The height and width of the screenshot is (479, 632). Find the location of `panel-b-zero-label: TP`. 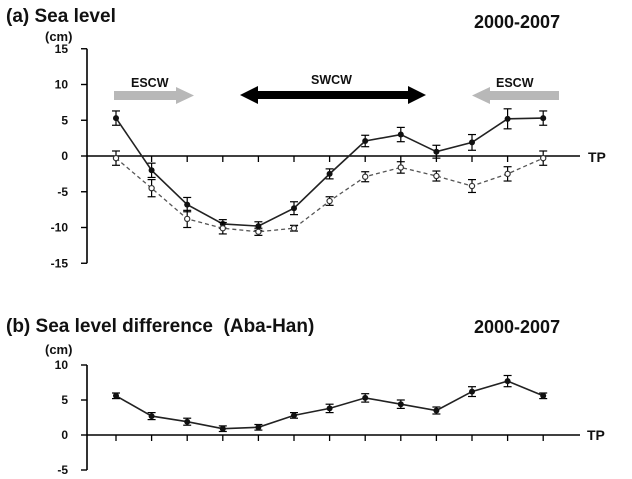

panel-b-zero-label: TP is located at coordinates (596, 435).